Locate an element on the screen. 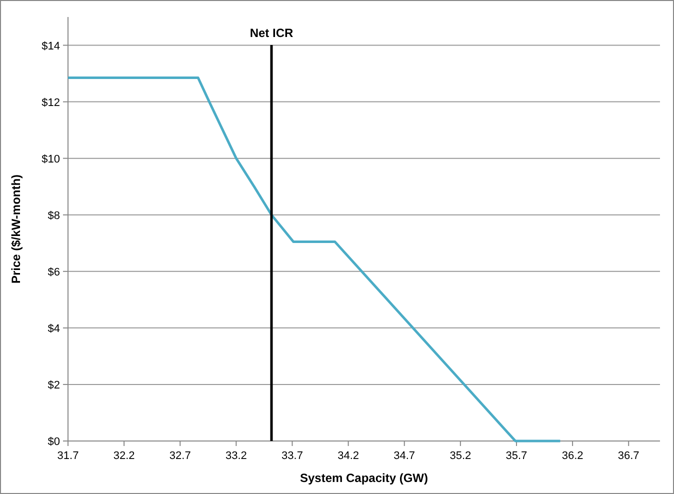 The image size is (674, 494). x-tick-label: 35.2 is located at coordinates (461, 456).